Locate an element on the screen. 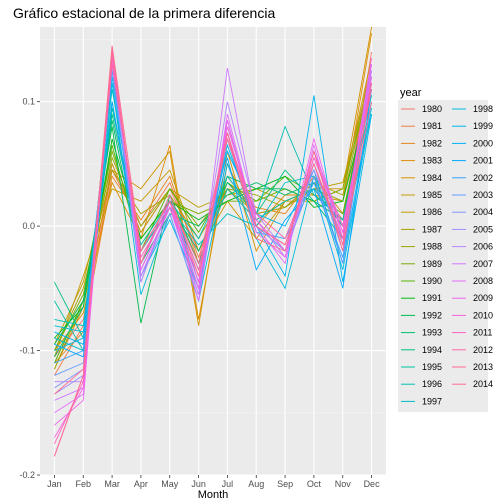  legend-label-1985: 1985 is located at coordinates (432, 195).